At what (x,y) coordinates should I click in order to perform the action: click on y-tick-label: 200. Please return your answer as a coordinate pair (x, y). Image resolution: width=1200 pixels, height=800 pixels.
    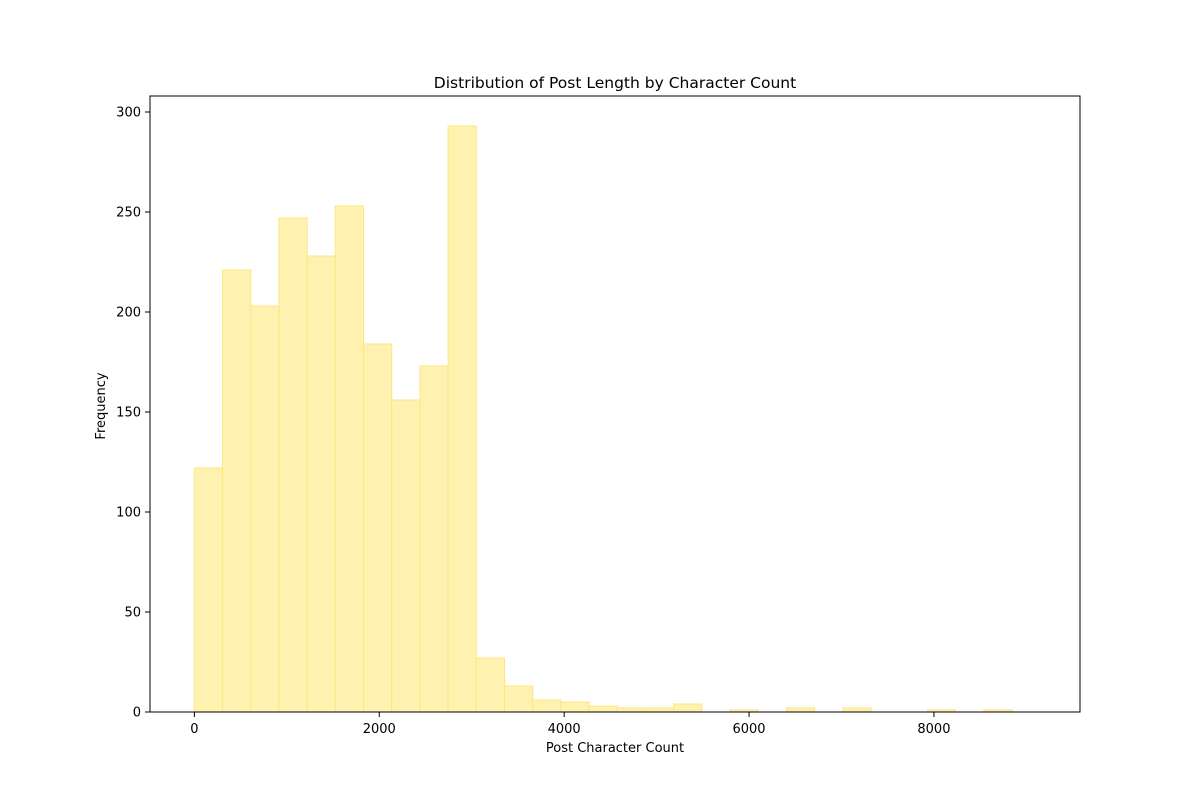
    Looking at the image, I should click on (128, 313).